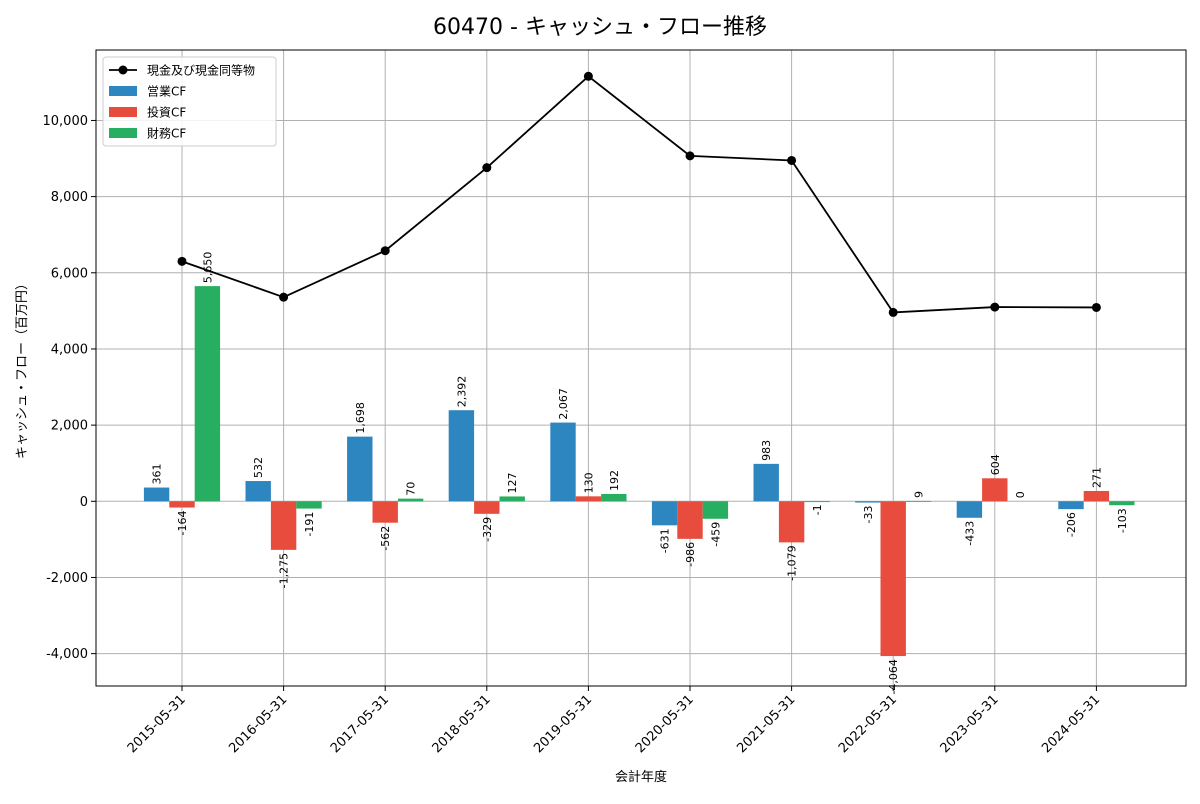 The width and height of the screenshot is (1200, 804). What do you see at coordinates (893, 579) in the screenshot?
I see `bar-投資CF-2022-05-31` at bounding box center [893, 579].